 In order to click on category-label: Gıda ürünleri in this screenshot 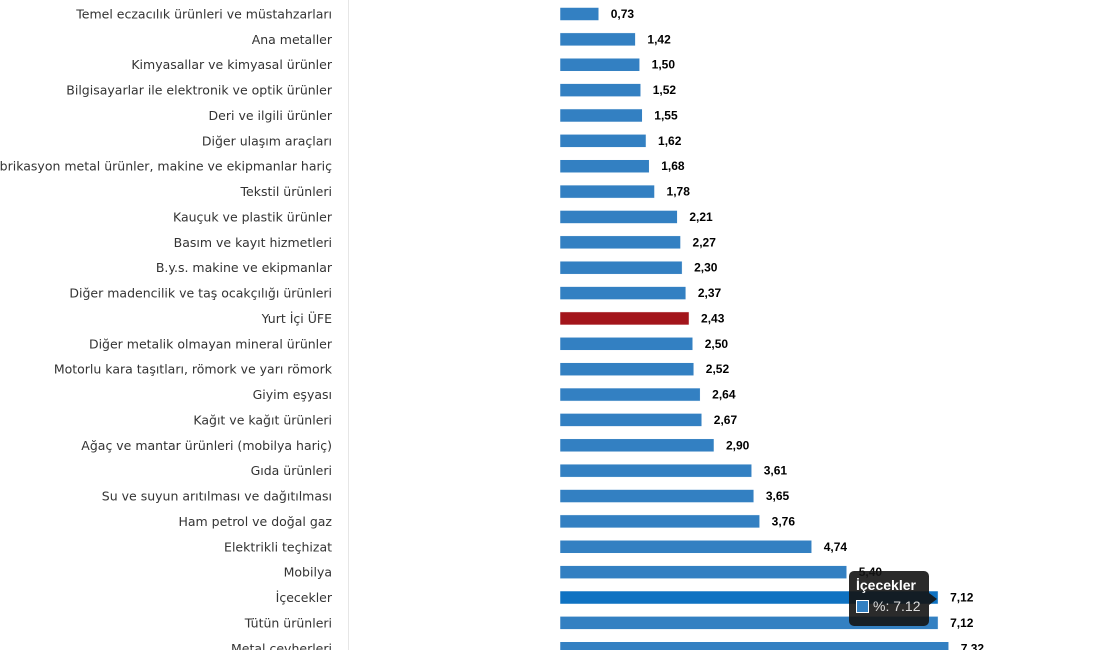, I will do `click(291, 470)`.